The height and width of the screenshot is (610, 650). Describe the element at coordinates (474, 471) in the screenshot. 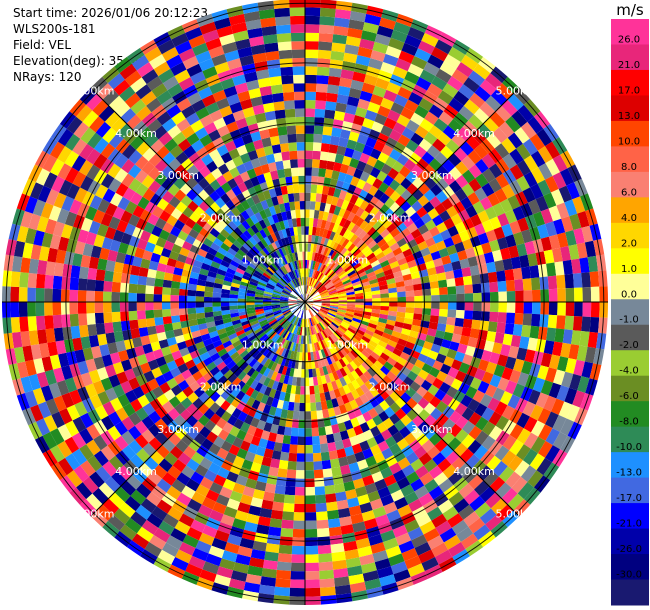

I see `range-ring-label: 4.00km` at that location.